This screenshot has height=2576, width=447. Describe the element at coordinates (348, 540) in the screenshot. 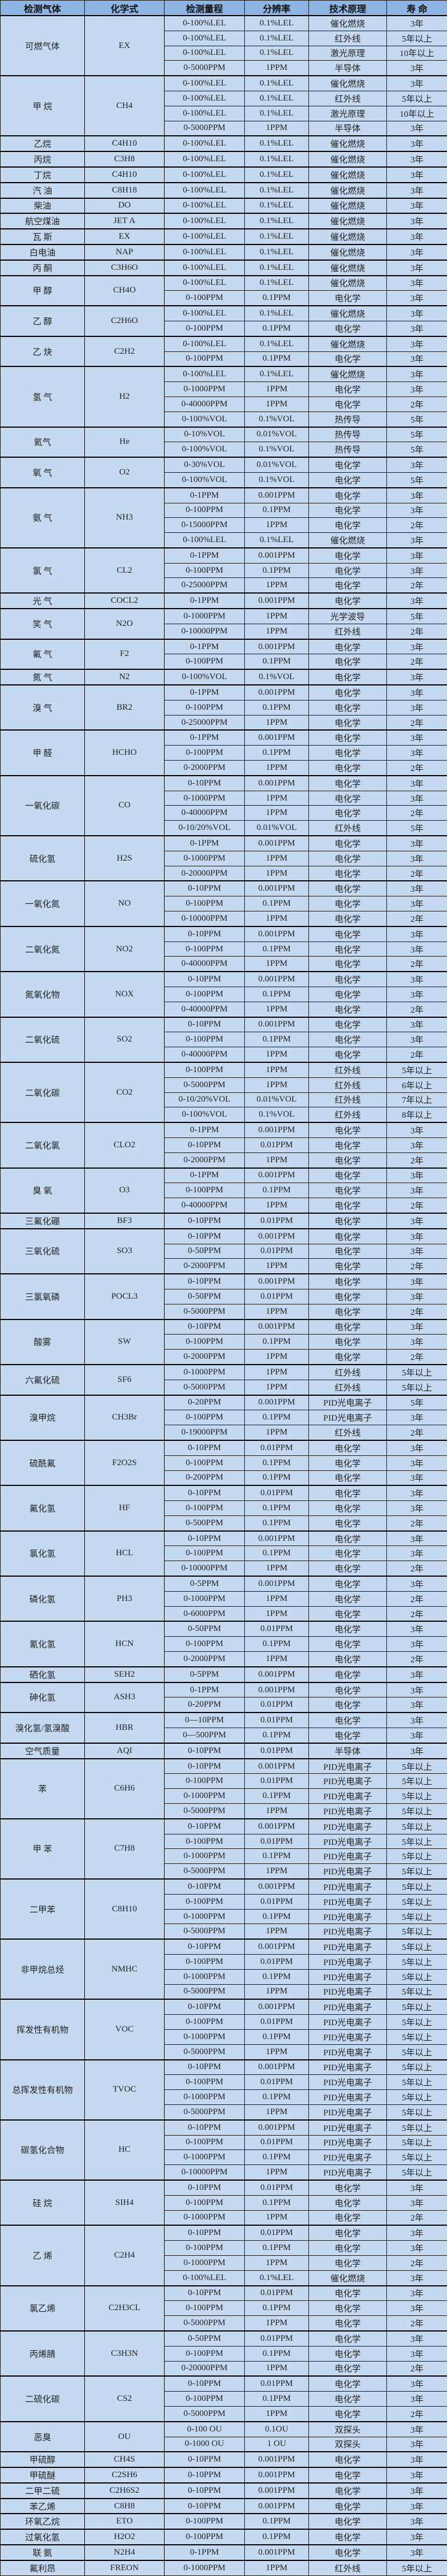

I see `technology-cell: 催化燃烧` at that location.